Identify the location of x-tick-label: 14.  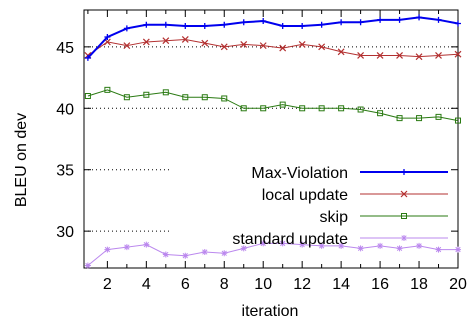
(341, 284).